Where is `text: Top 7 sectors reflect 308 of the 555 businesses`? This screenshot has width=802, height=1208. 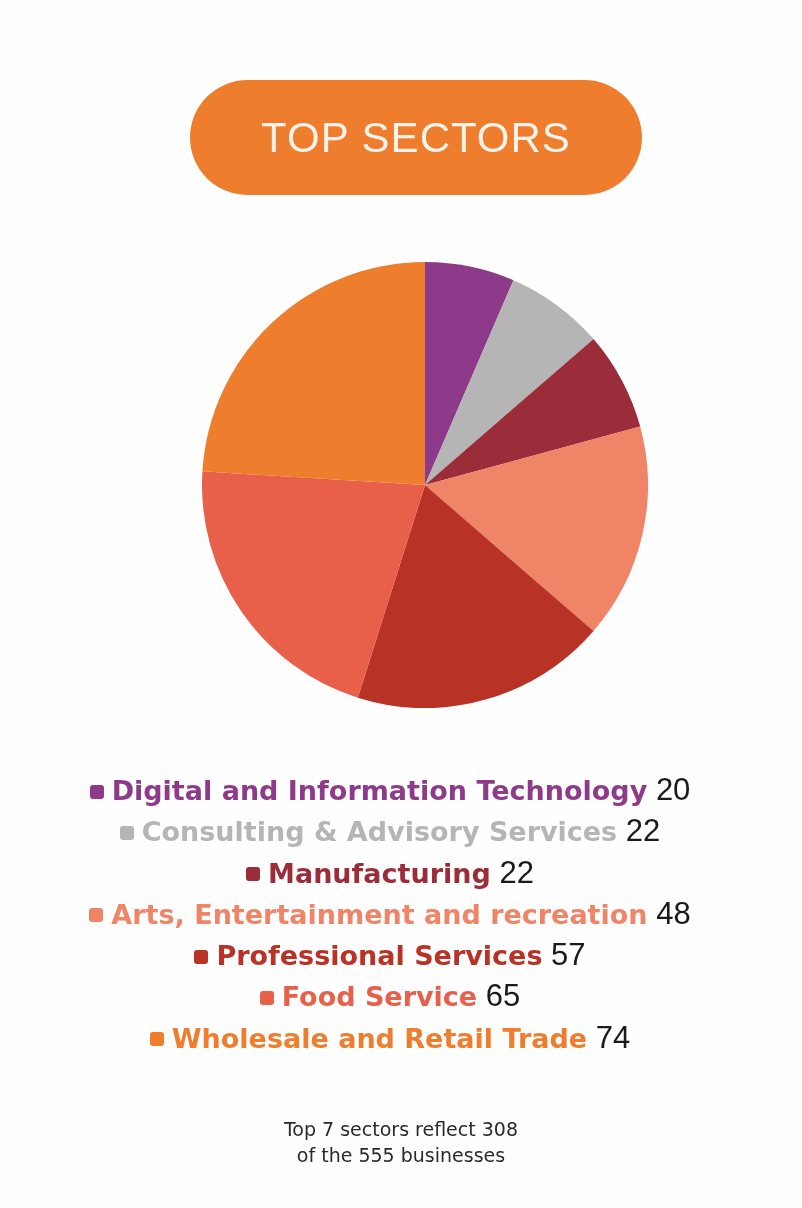 text: Top 7 sectors reflect 308 of the 555 businesses is located at coordinates (401, 1142).